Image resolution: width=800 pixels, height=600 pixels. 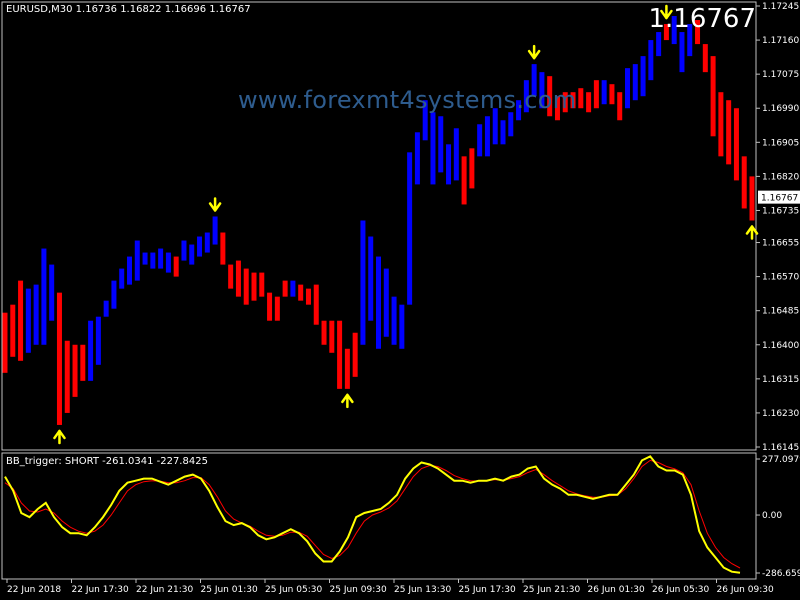 I want to click on price-tick-label: 1.16400, so click(x=780, y=346).